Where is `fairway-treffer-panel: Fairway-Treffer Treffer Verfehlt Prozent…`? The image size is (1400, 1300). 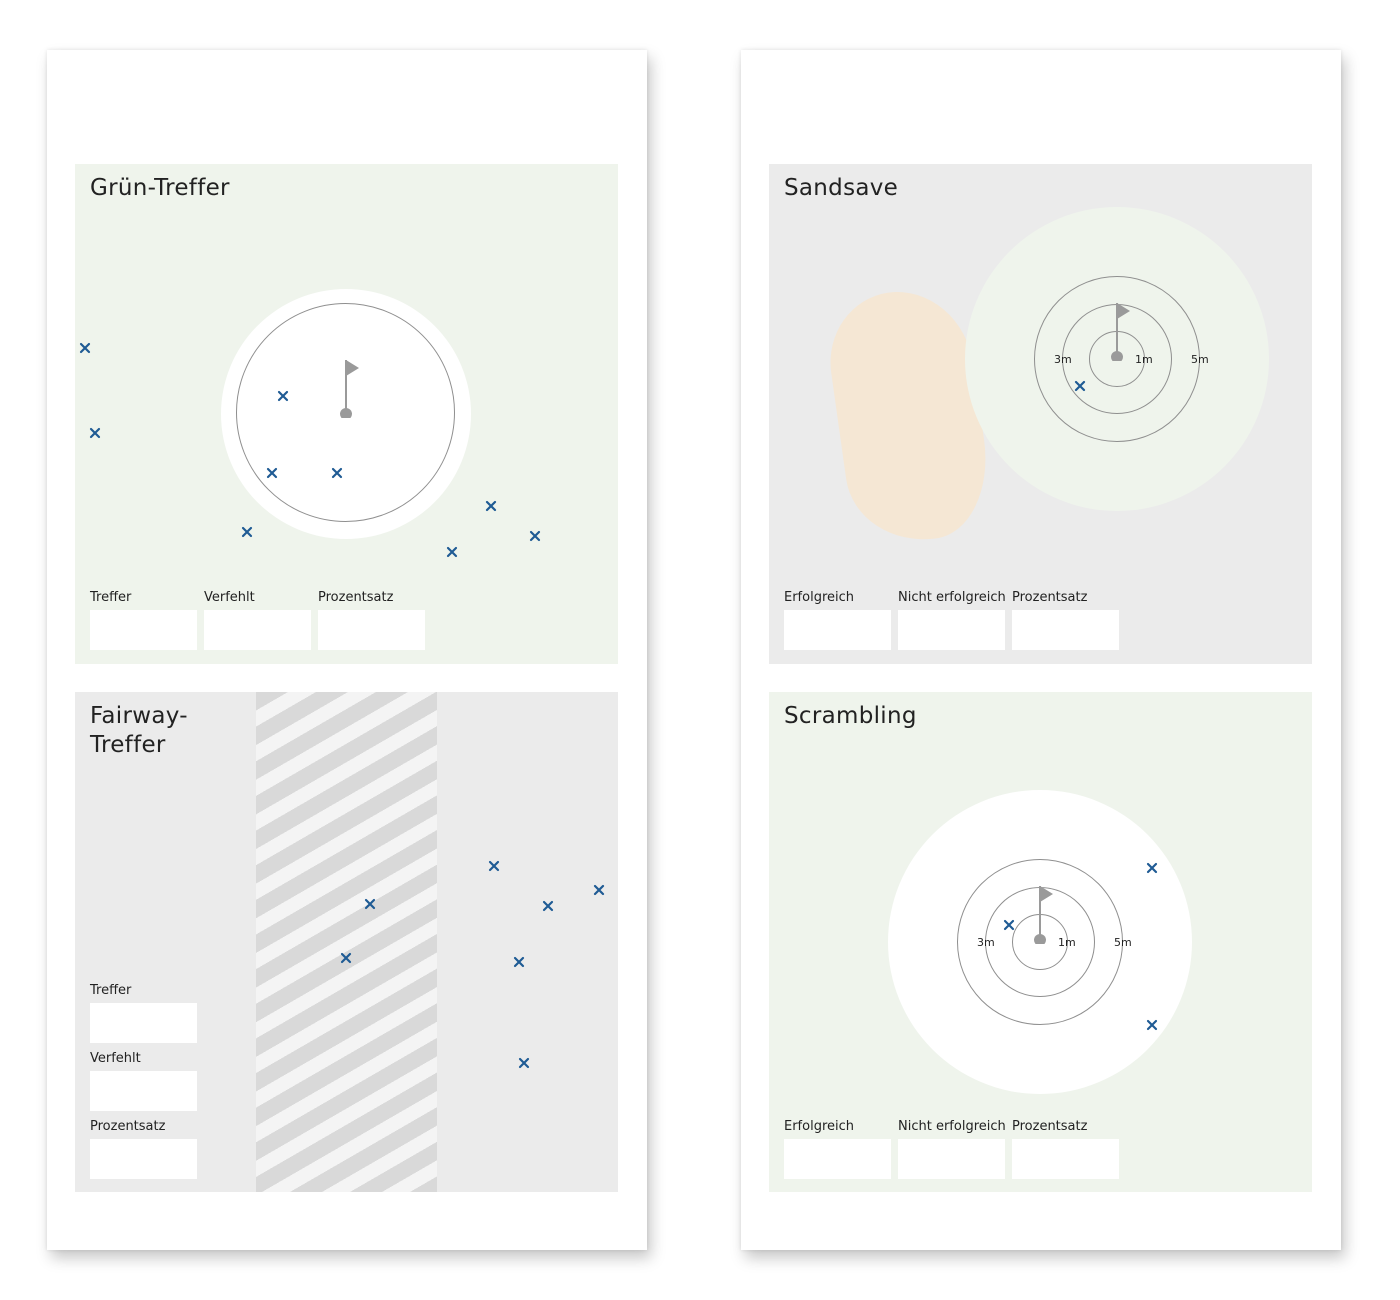
fairway-treffer-panel: Fairway-Treffer Treffer Verfehlt Prozent… is located at coordinates (346, 942).